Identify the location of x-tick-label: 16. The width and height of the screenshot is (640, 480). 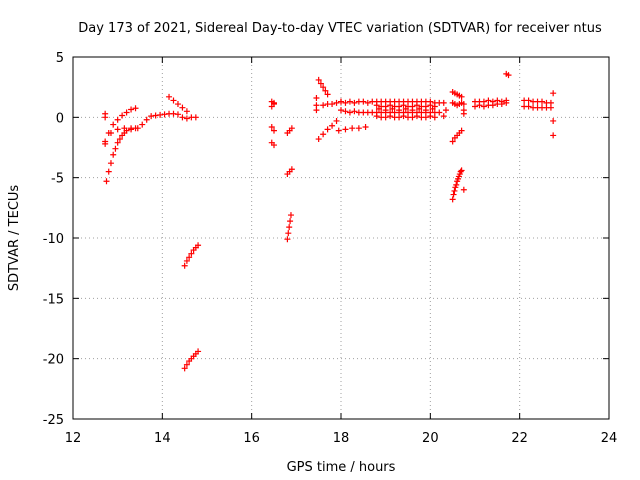
(251, 438).